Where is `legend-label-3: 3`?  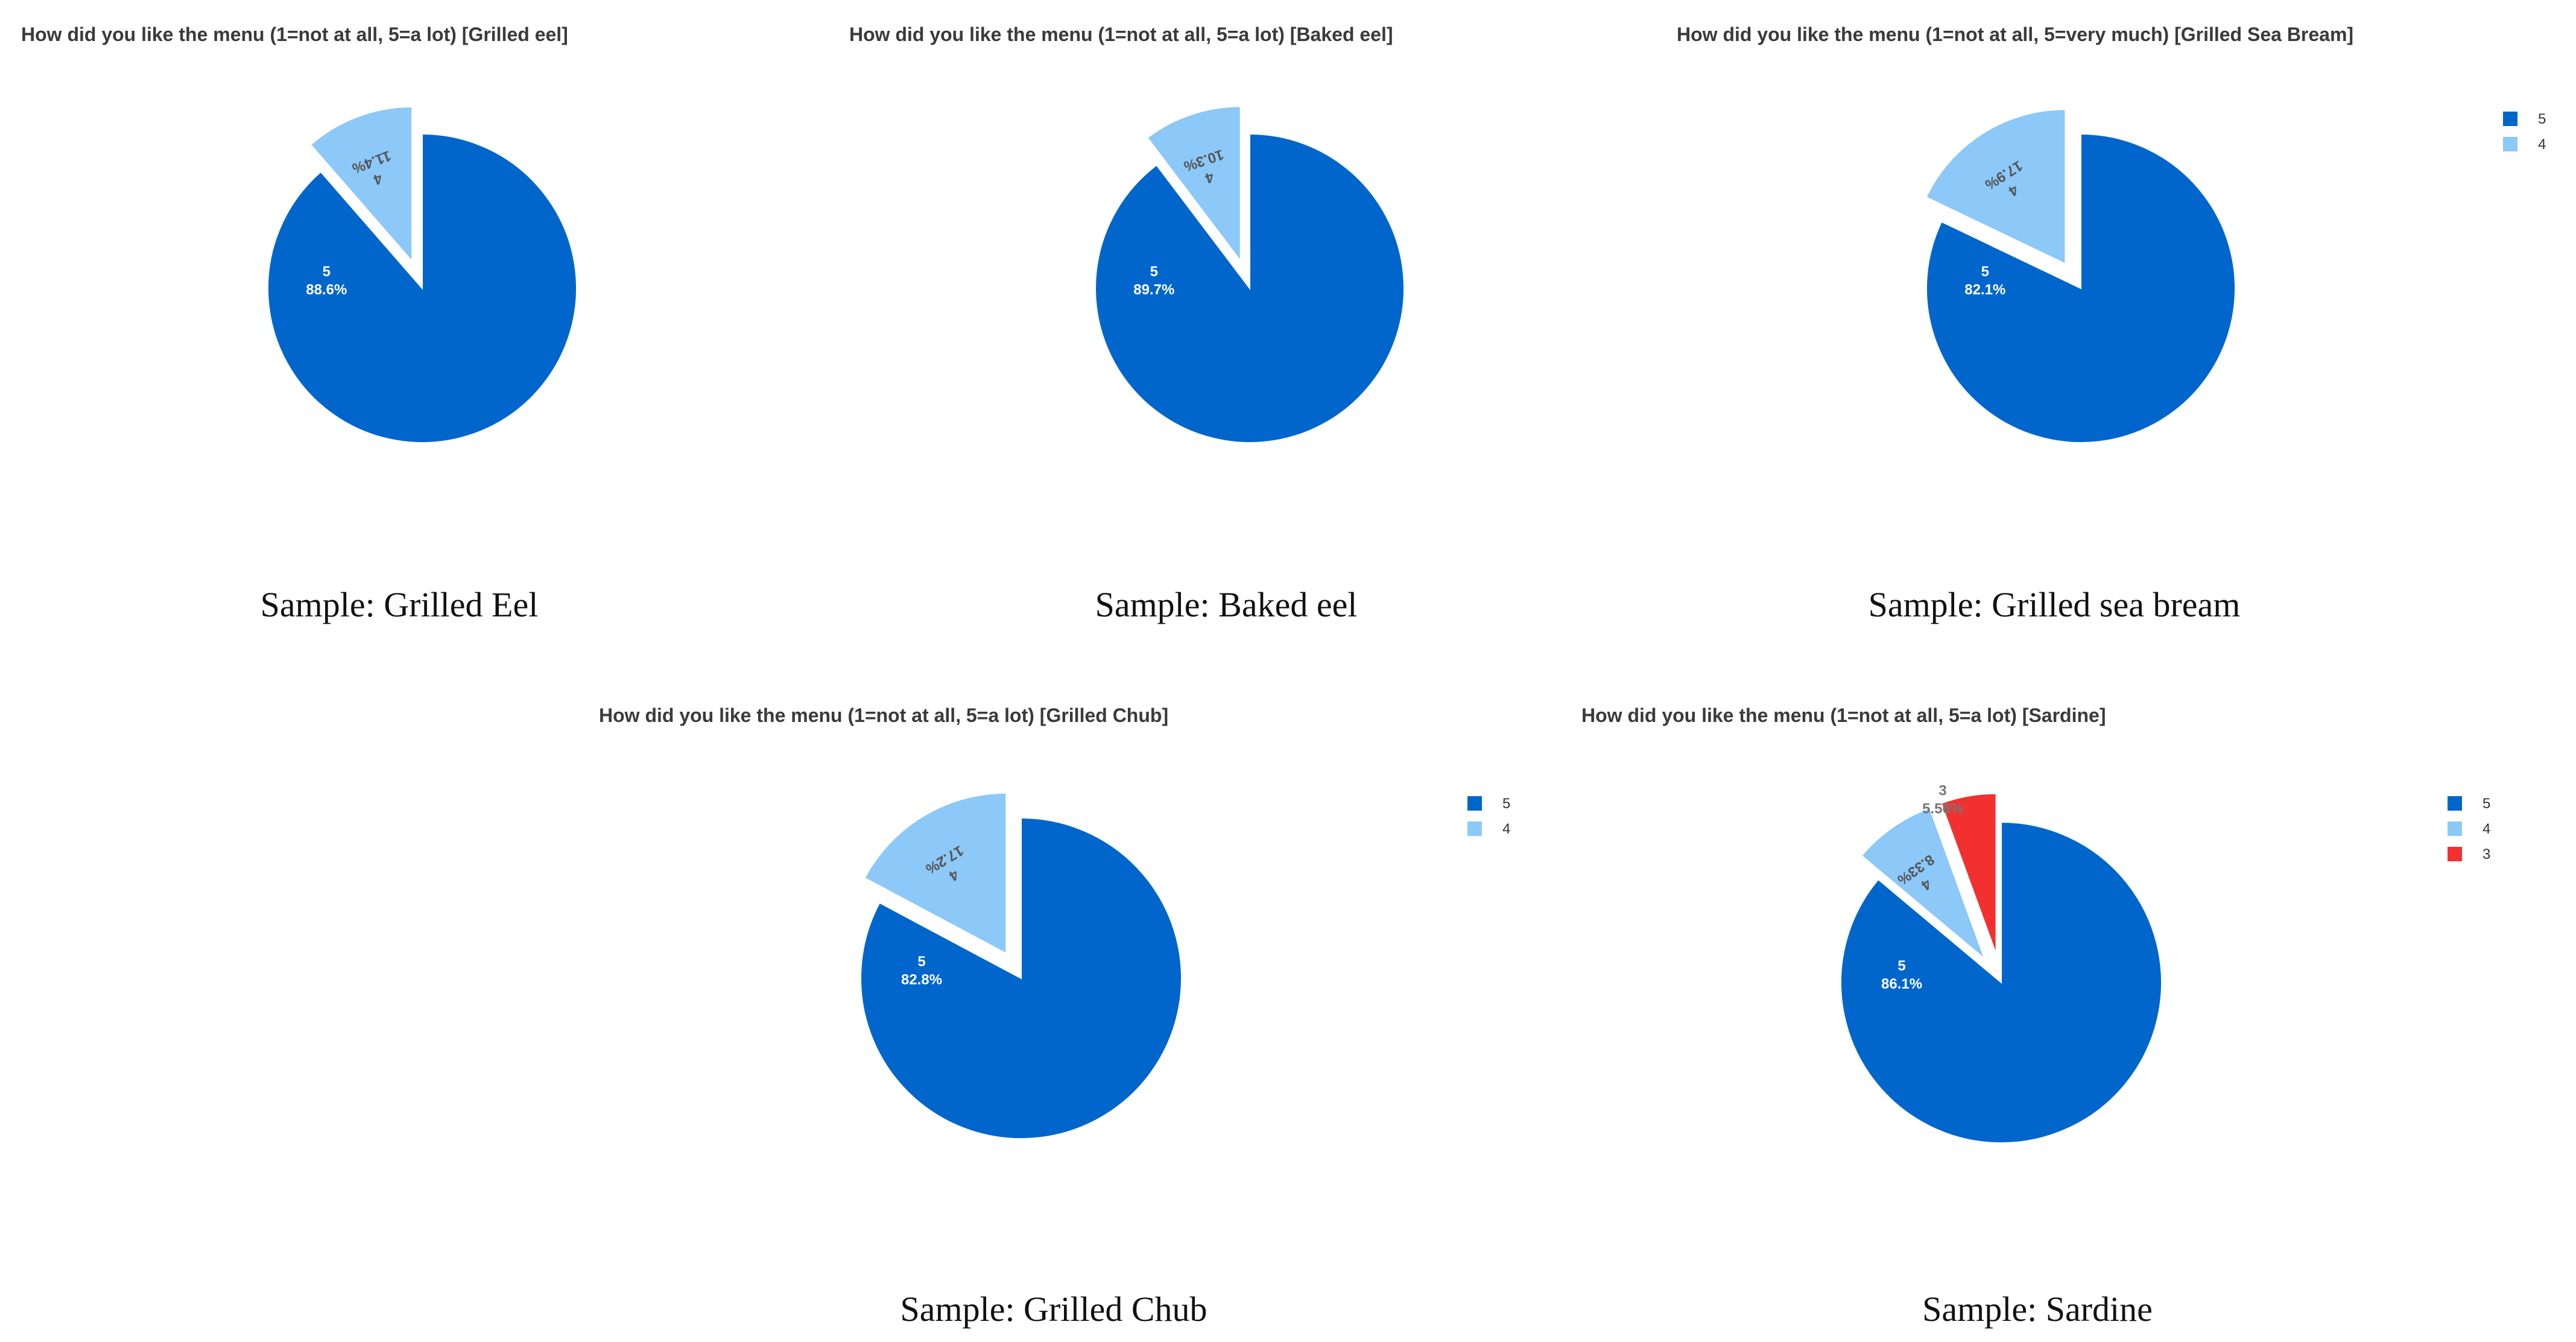 legend-label-3: 3 is located at coordinates (2486, 854).